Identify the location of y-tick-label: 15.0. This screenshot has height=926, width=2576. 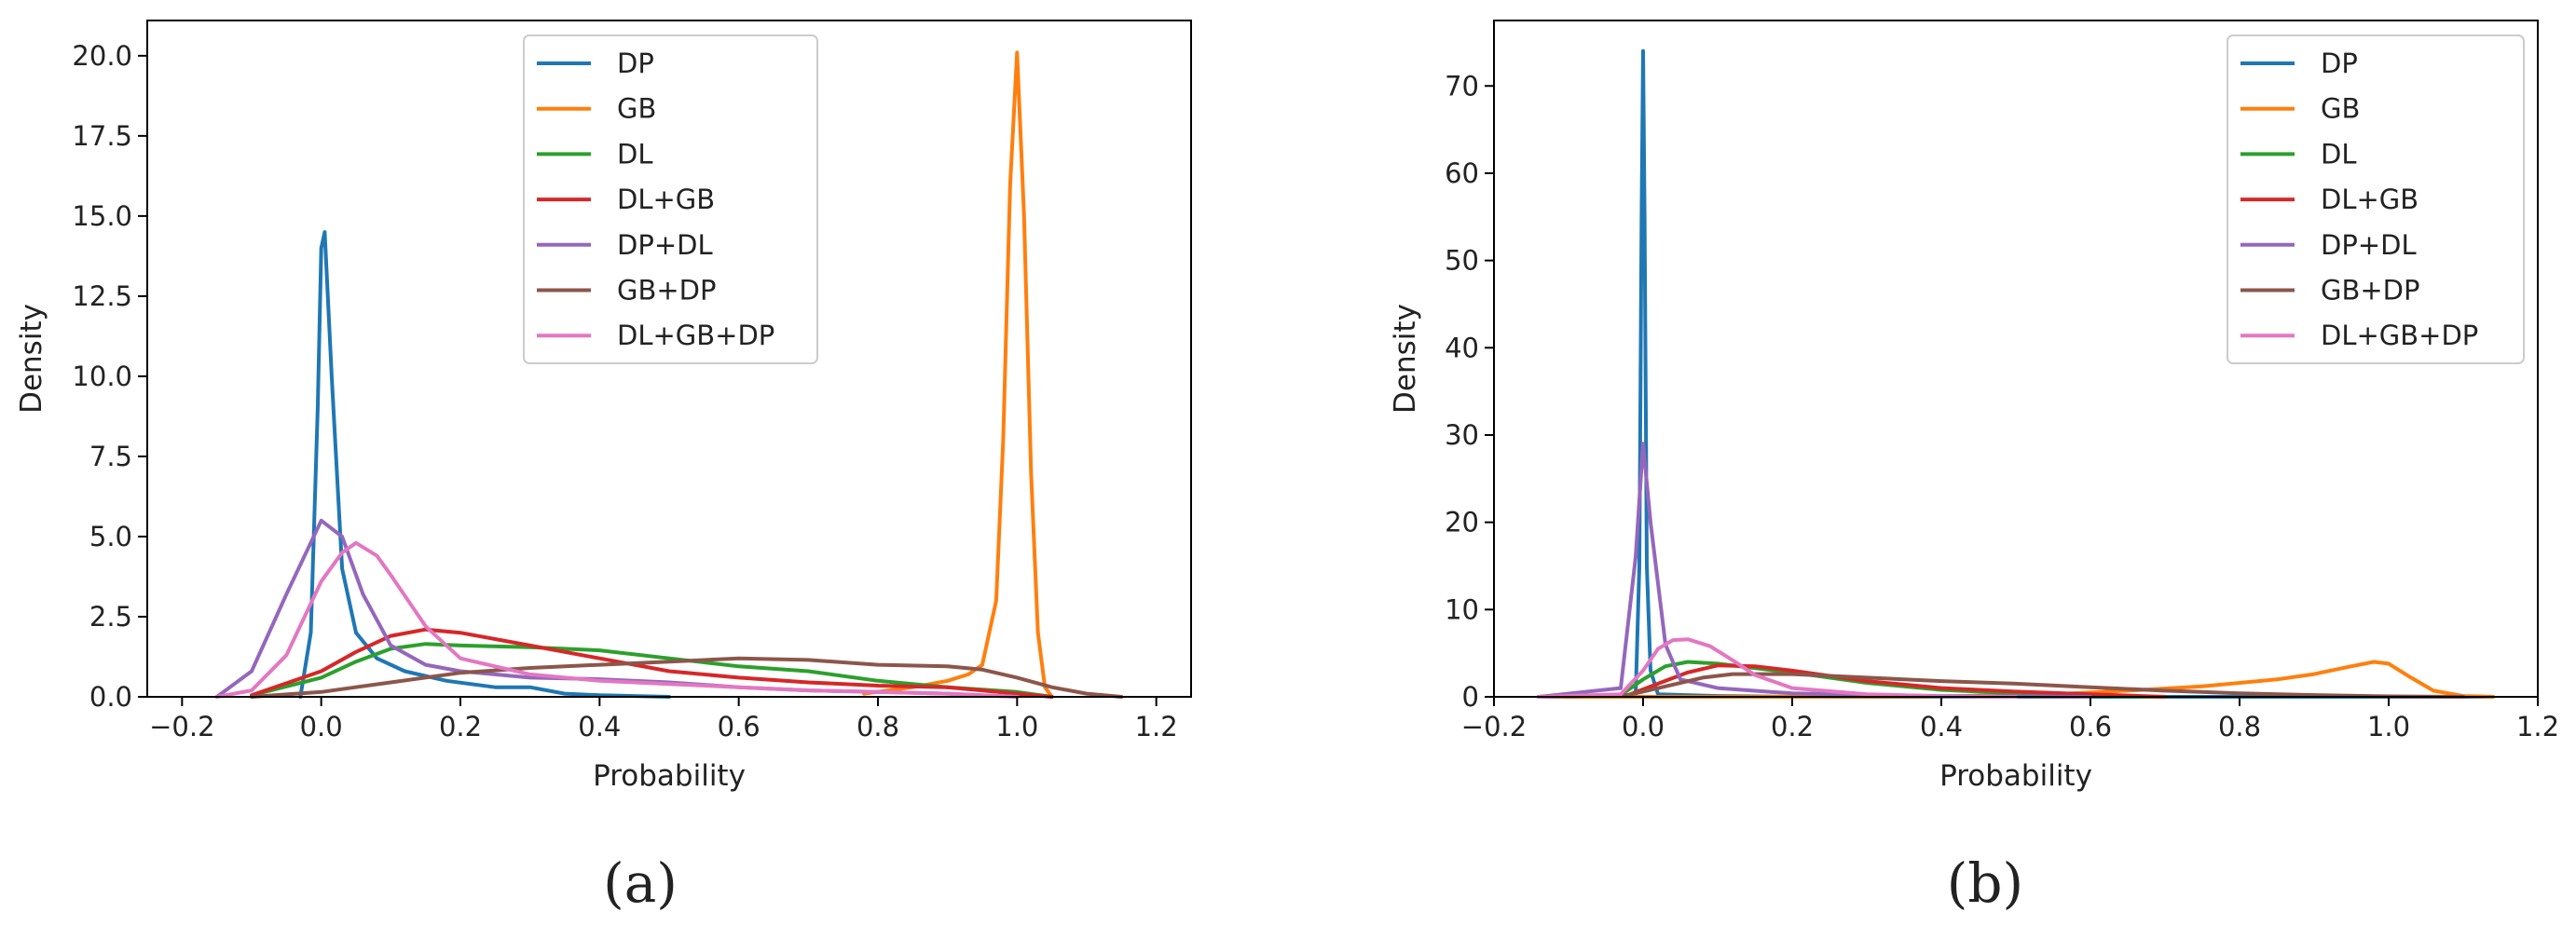
(102, 216).